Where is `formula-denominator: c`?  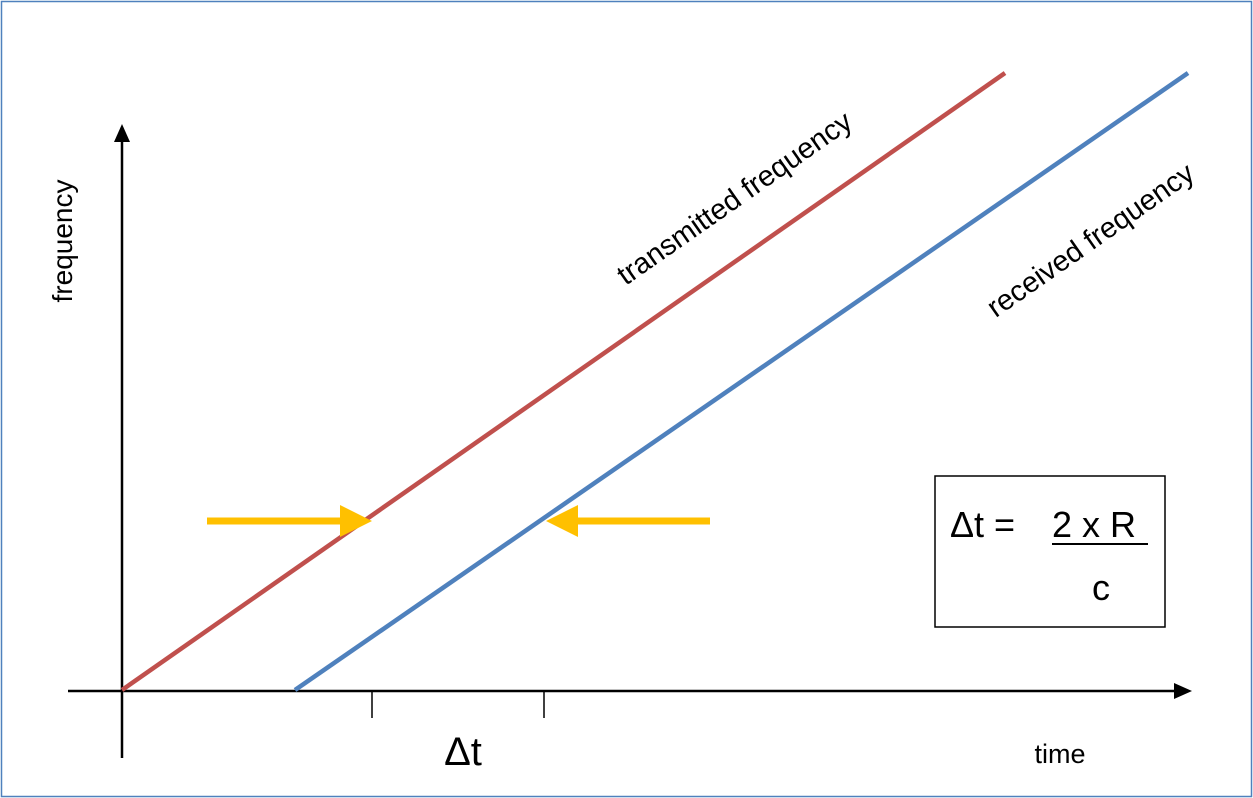
formula-denominator: c is located at coordinates (1101, 587).